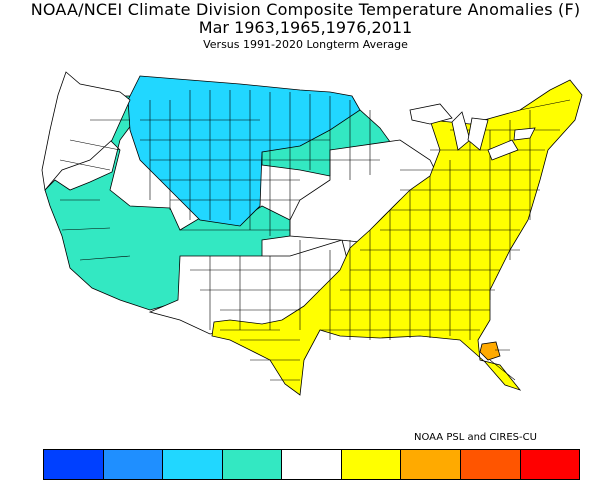 The width and height of the screenshot is (611, 484). I want to click on colorbar, so click(312, 464).